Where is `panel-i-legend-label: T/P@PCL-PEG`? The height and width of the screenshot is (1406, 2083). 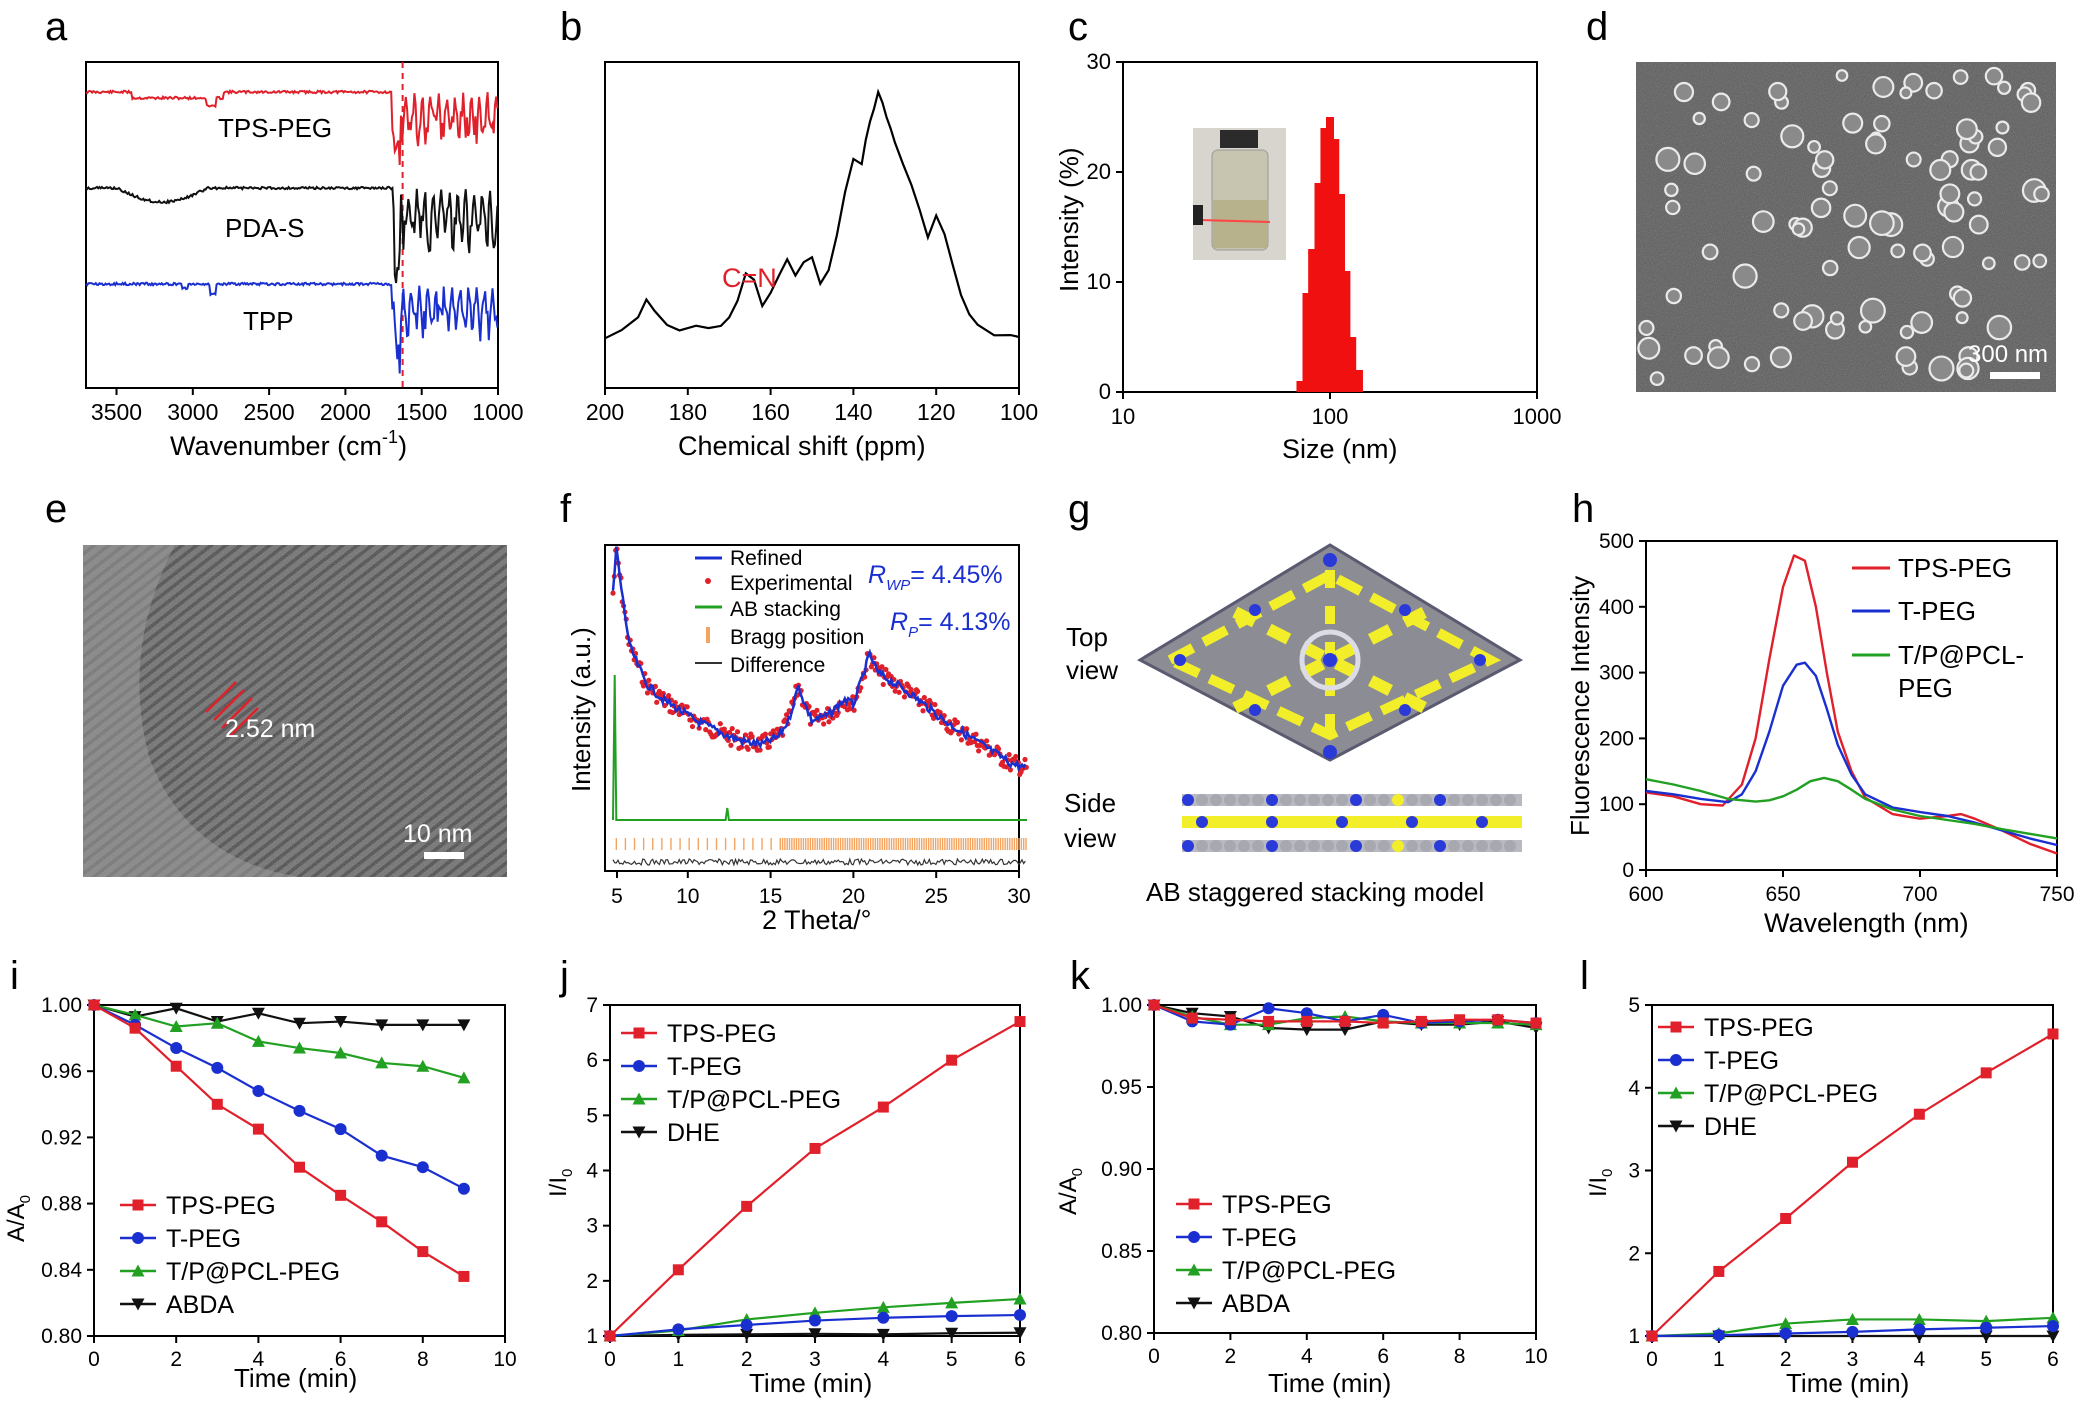
panel-i-legend-label: T/P@PCL-PEG is located at coordinates (253, 1272).